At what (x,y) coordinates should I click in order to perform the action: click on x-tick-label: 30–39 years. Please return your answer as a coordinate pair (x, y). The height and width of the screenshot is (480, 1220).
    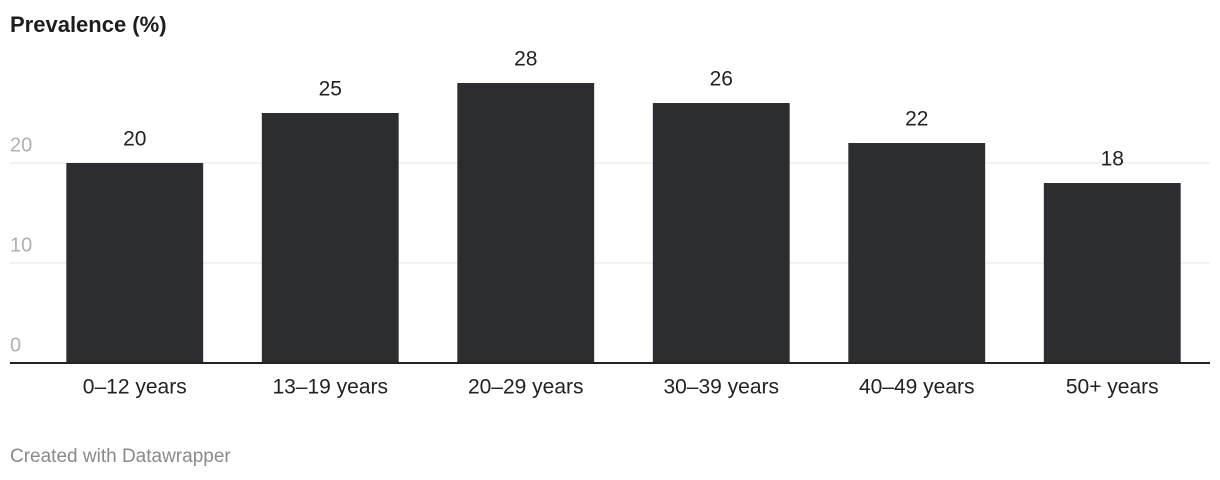
    Looking at the image, I should click on (721, 387).